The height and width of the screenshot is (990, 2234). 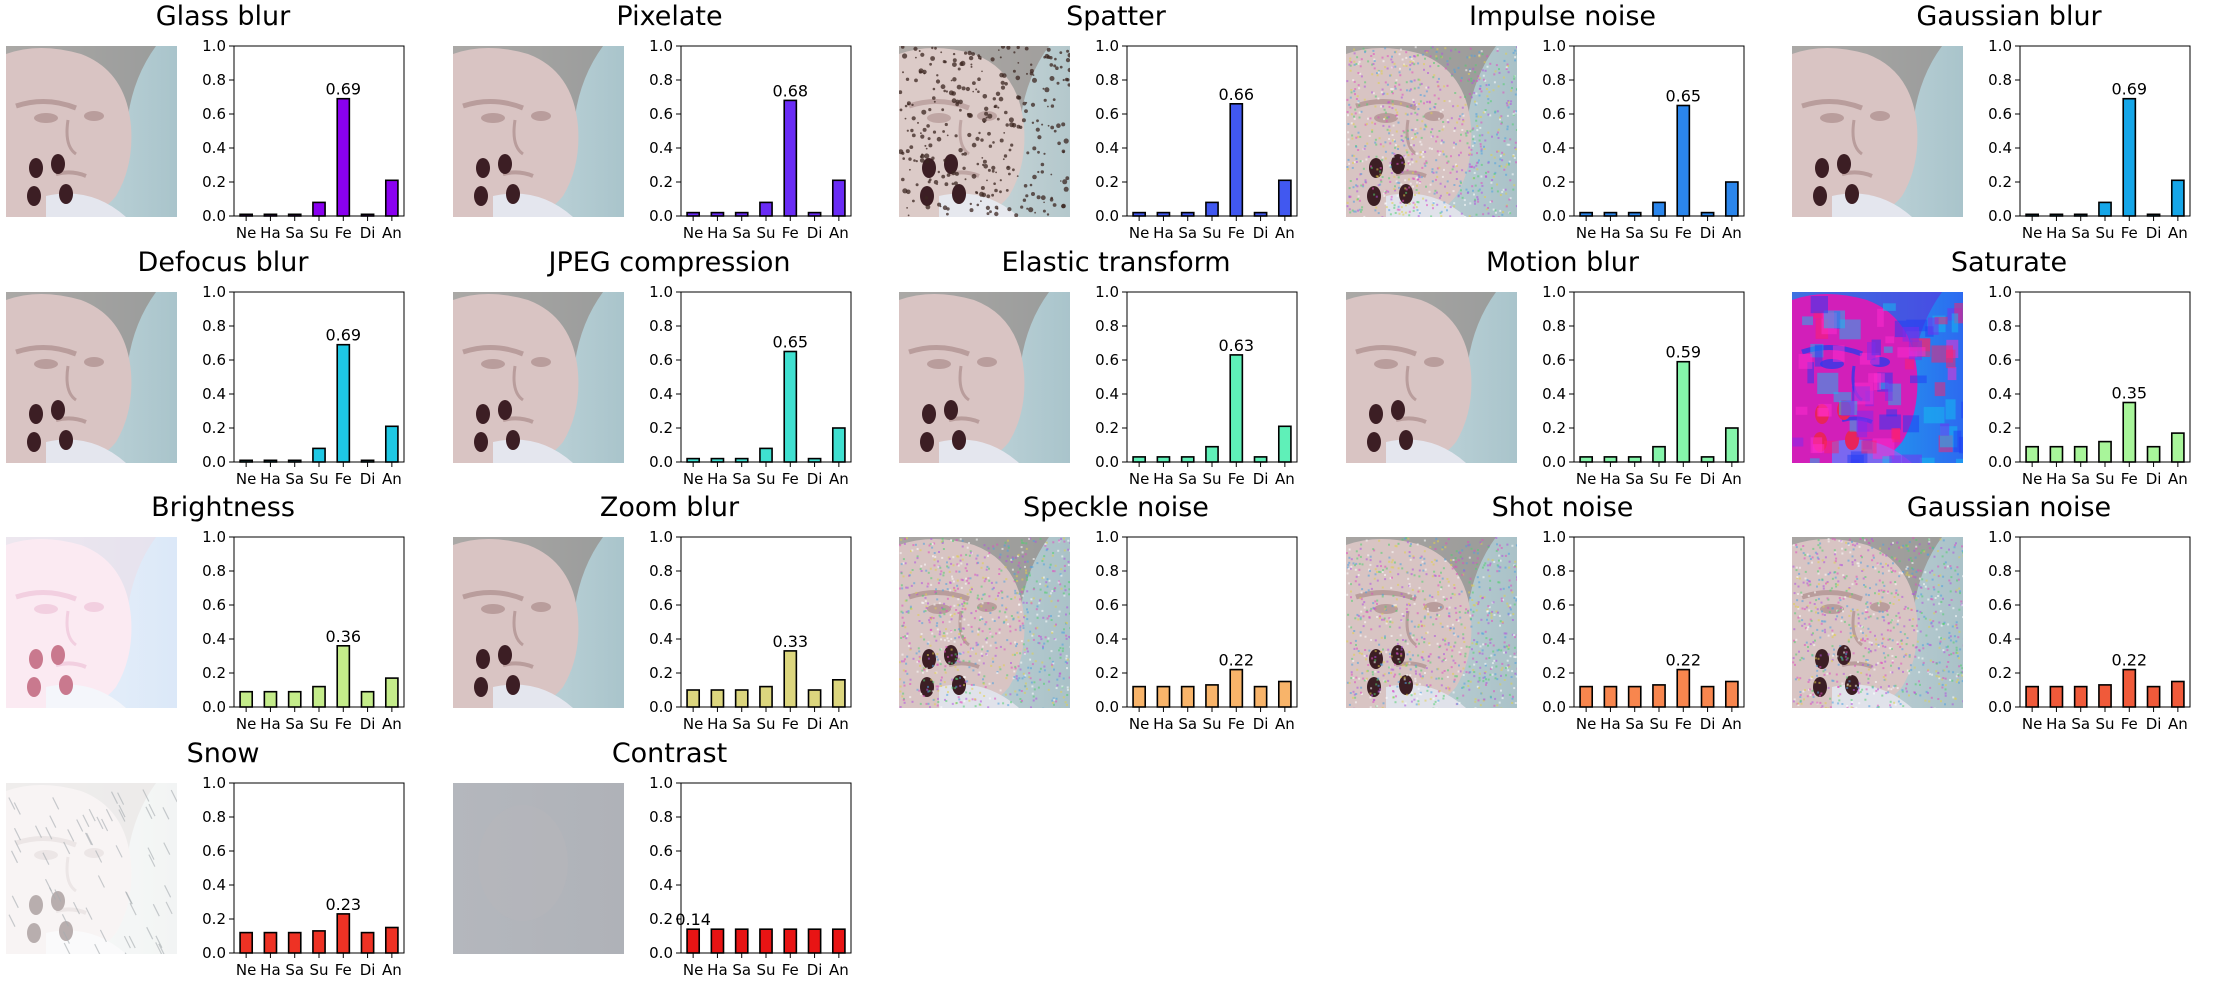 I want to click on x-tick-label: Ha, so click(x=717, y=724).